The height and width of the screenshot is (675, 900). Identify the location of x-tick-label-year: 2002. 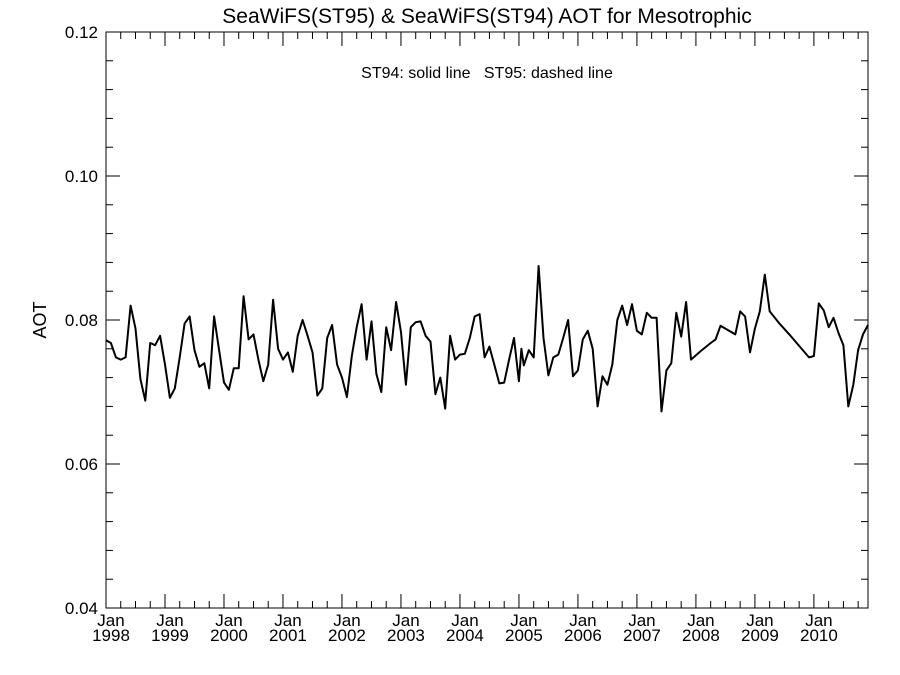
(347, 635).